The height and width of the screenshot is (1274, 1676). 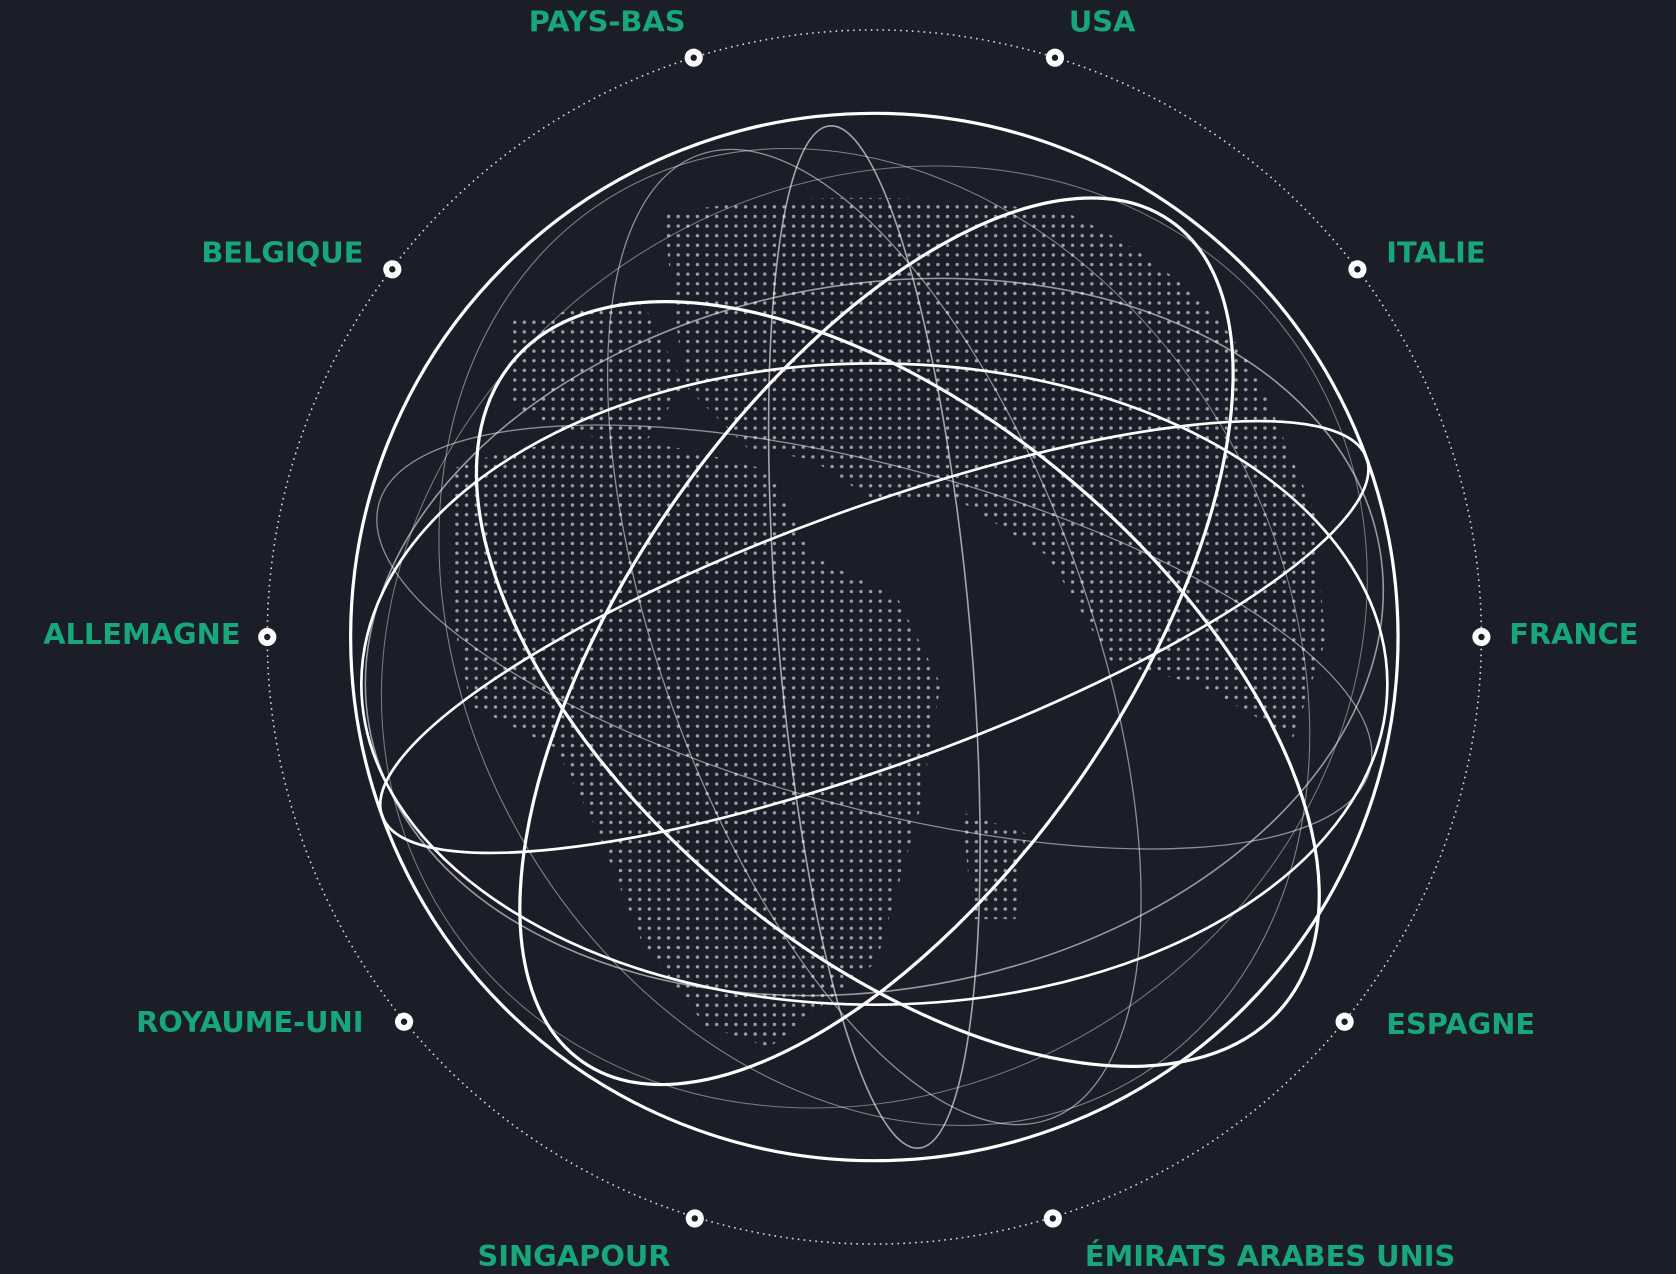 What do you see at coordinates (1573, 634) in the screenshot?
I see `location-label: FRANCE` at bounding box center [1573, 634].